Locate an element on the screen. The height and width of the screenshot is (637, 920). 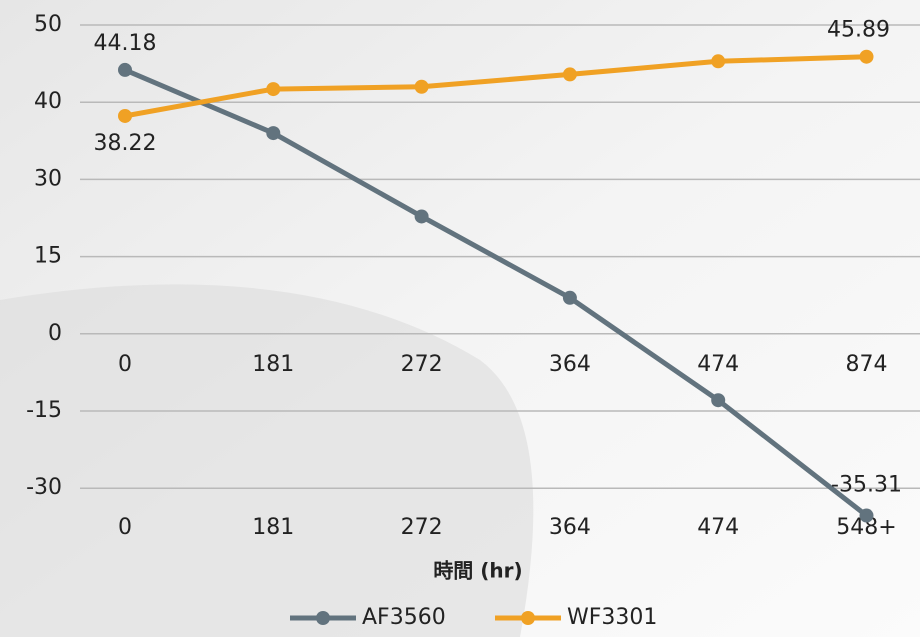
data-label: 44.18 is located at coordinates (125, 43).